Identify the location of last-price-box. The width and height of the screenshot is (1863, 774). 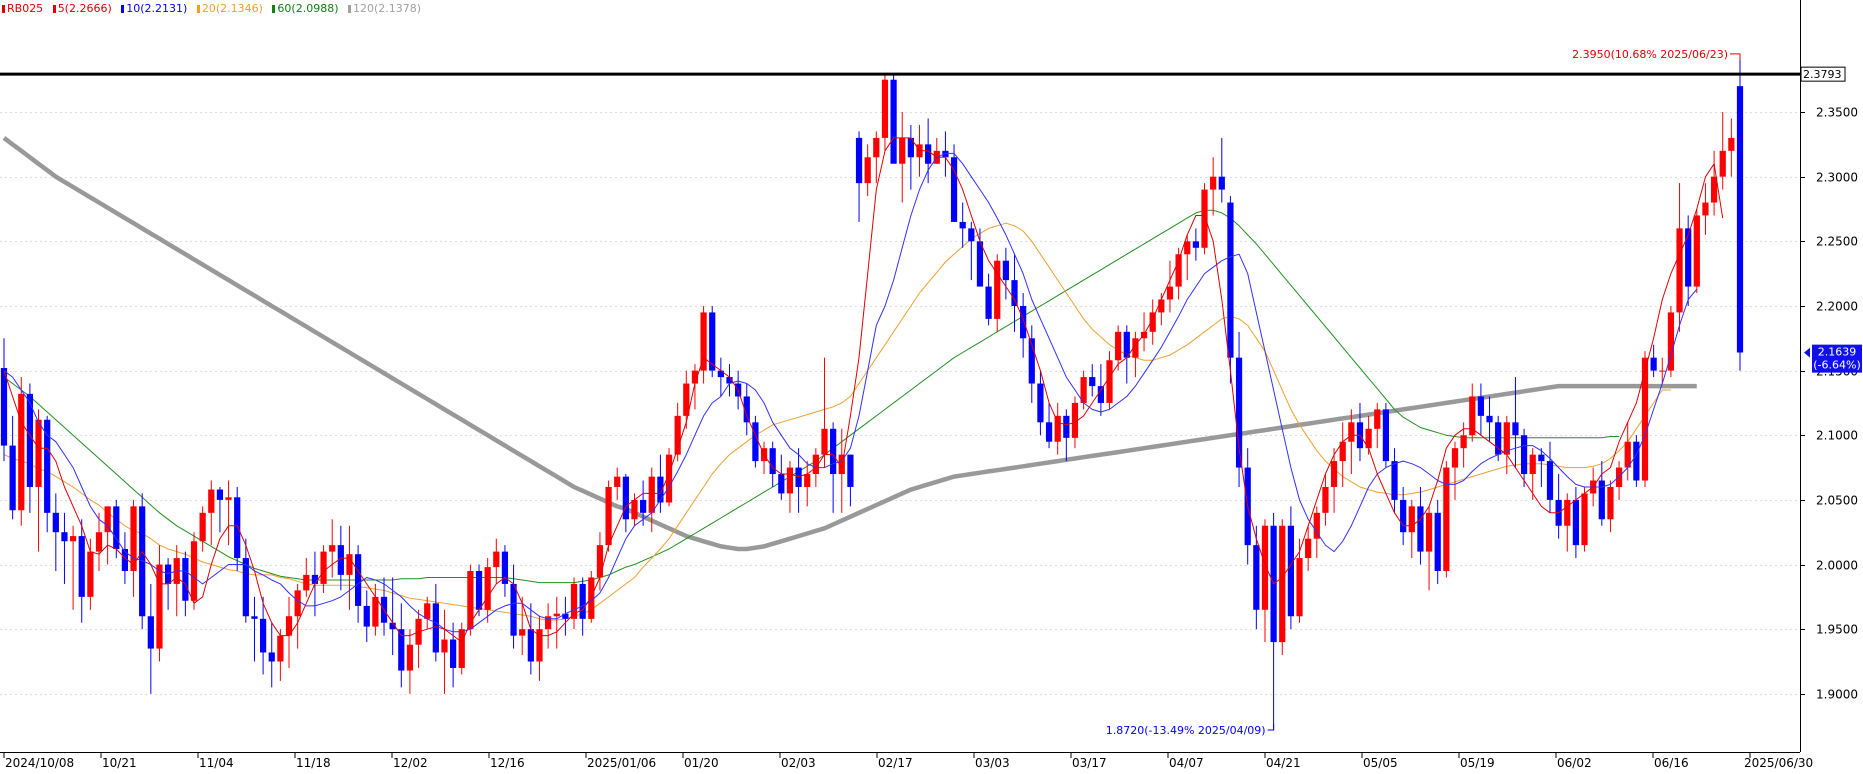
(1837, 358).